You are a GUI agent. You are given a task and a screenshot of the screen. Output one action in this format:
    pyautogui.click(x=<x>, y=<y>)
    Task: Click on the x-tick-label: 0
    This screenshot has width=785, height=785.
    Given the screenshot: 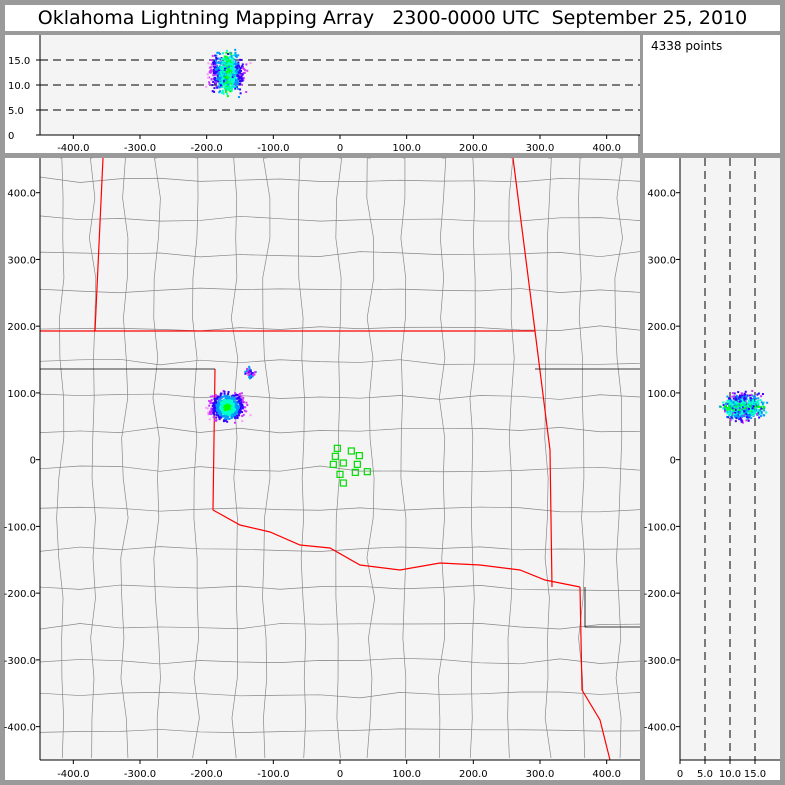 What is the action you would take?
    pyautogui.click(x=340, y=774)
    